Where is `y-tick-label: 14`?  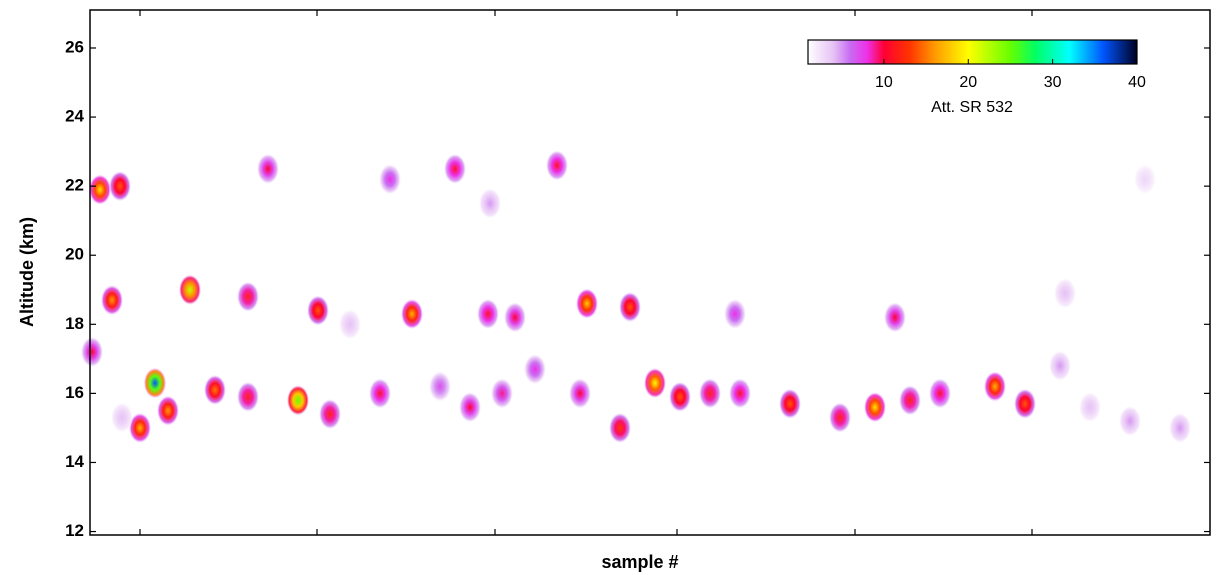
y-tick-label: 14 is located at coordinates (74, 461).